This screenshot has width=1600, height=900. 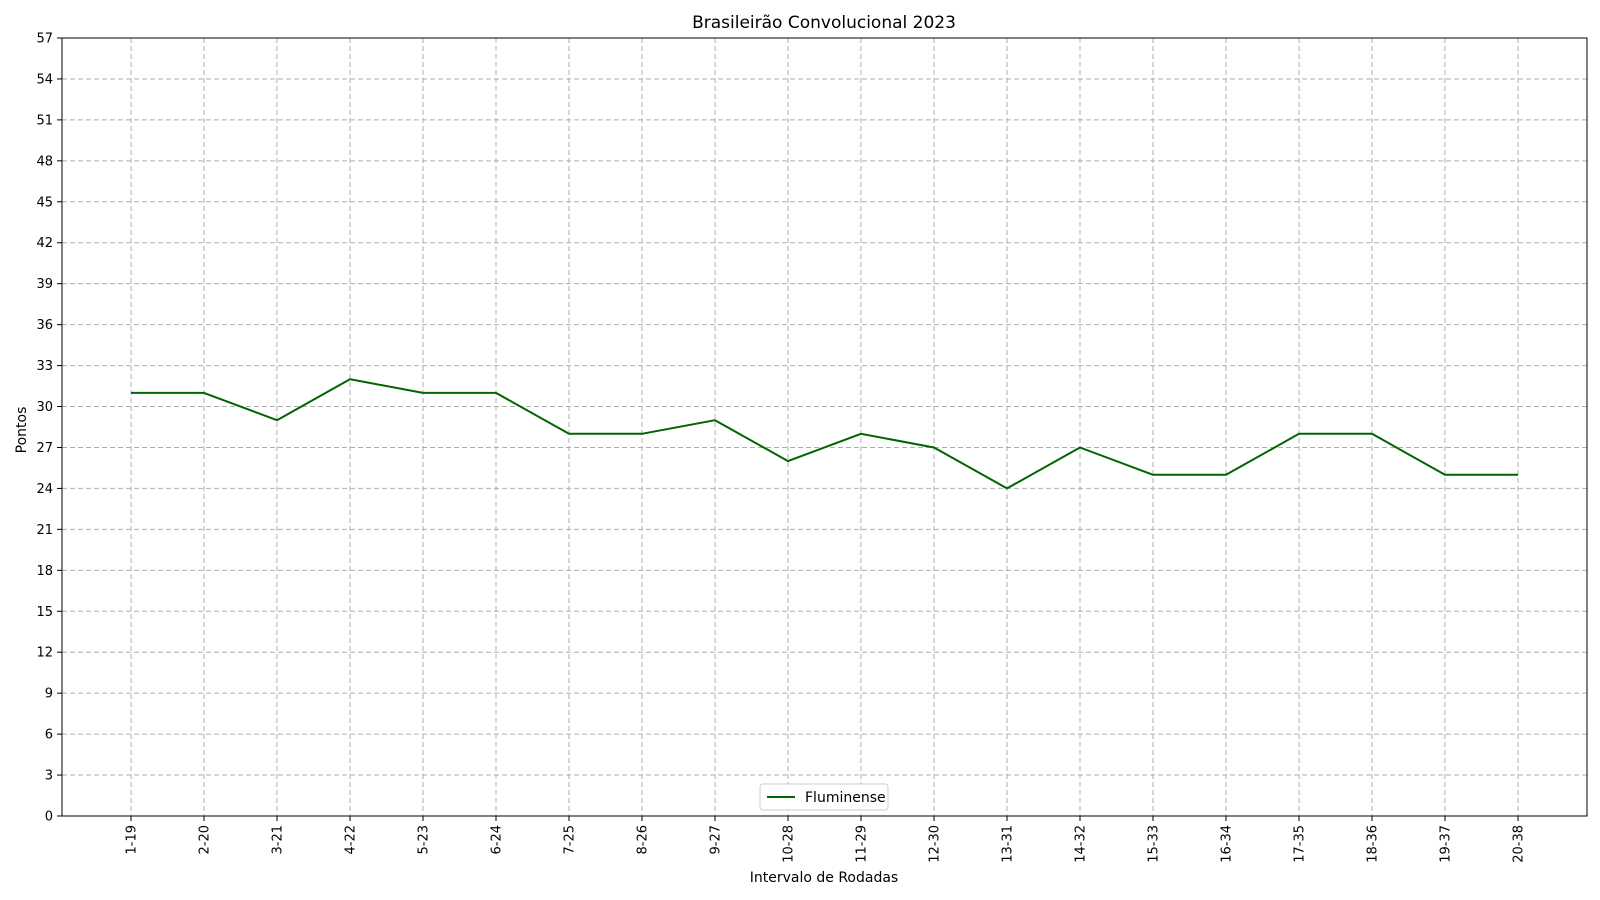 I want to click on x-tick-label: 12-30, so click(x=935, y=844).